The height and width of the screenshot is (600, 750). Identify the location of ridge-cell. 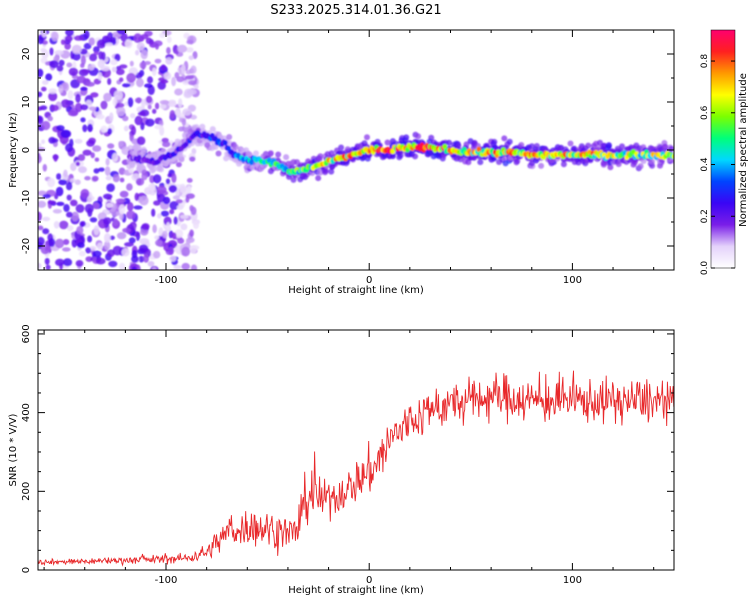
(445, 146).